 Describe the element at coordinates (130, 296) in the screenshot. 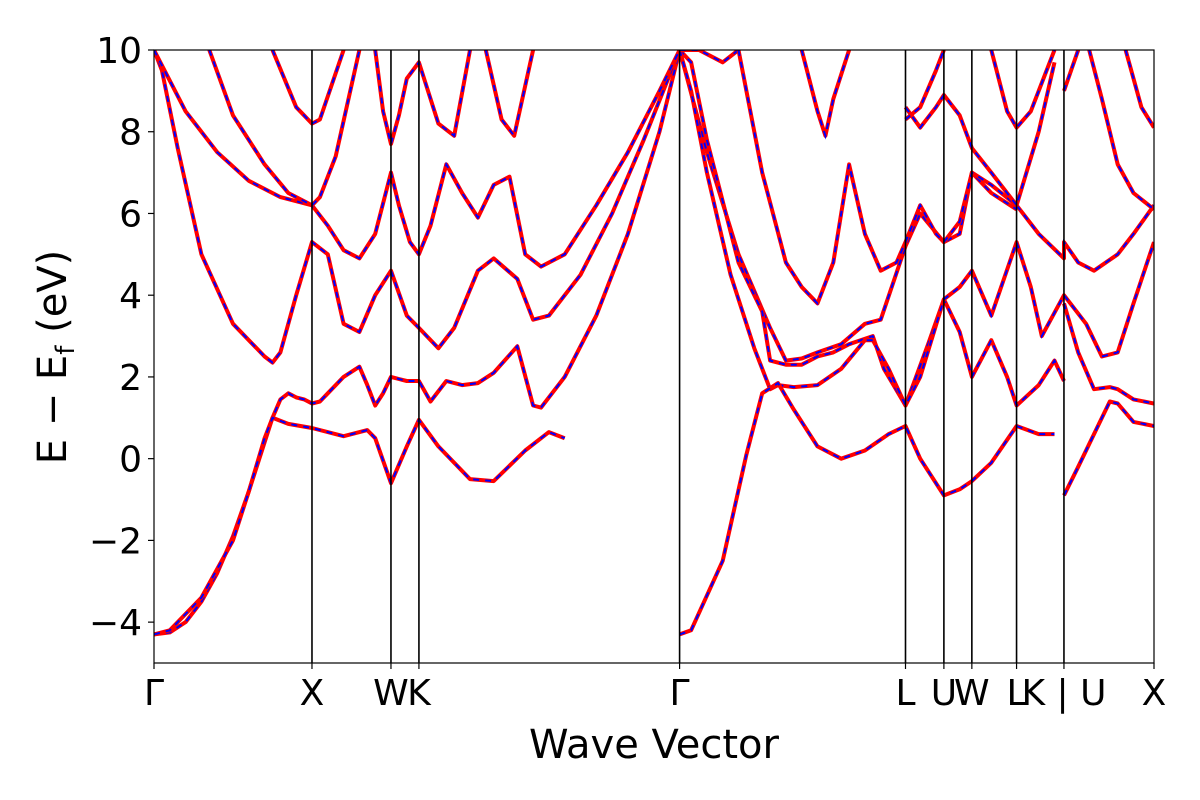

I see `y-tick-label-4: 4` at that location.